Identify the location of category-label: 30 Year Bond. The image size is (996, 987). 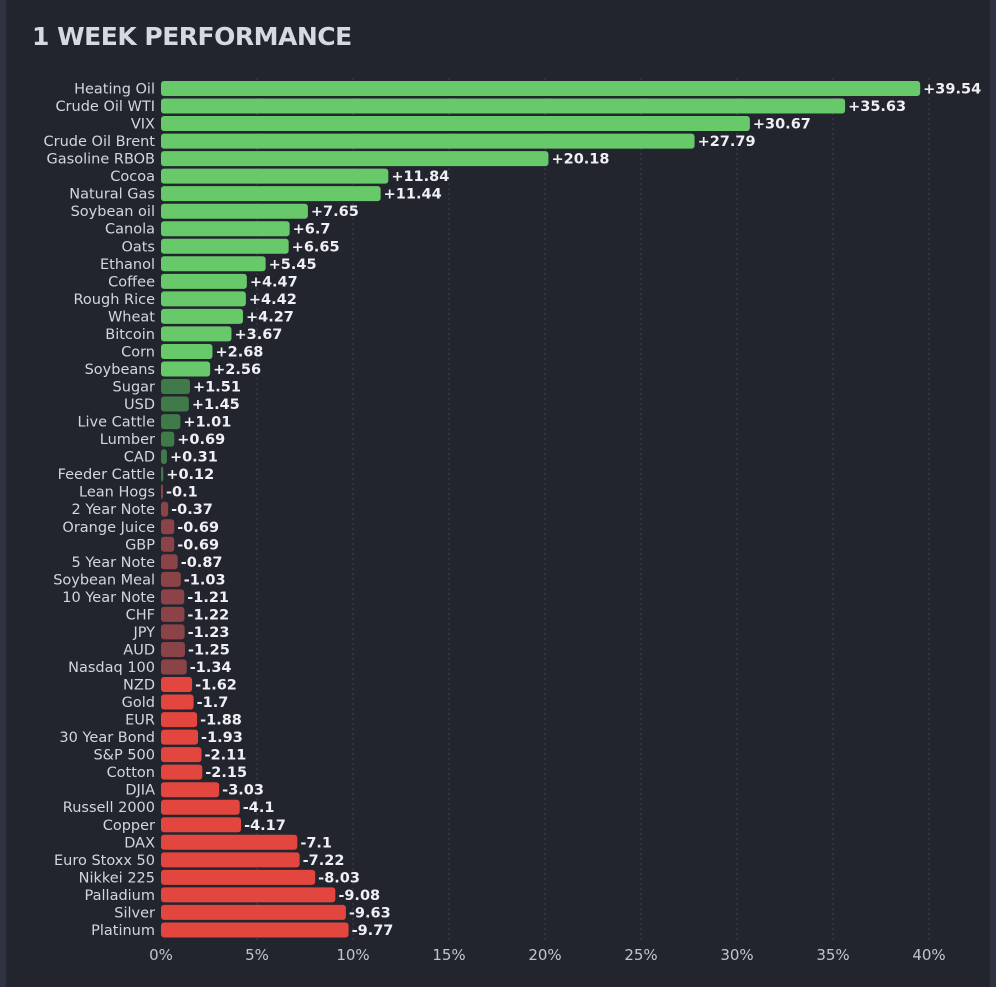
(107, 738).